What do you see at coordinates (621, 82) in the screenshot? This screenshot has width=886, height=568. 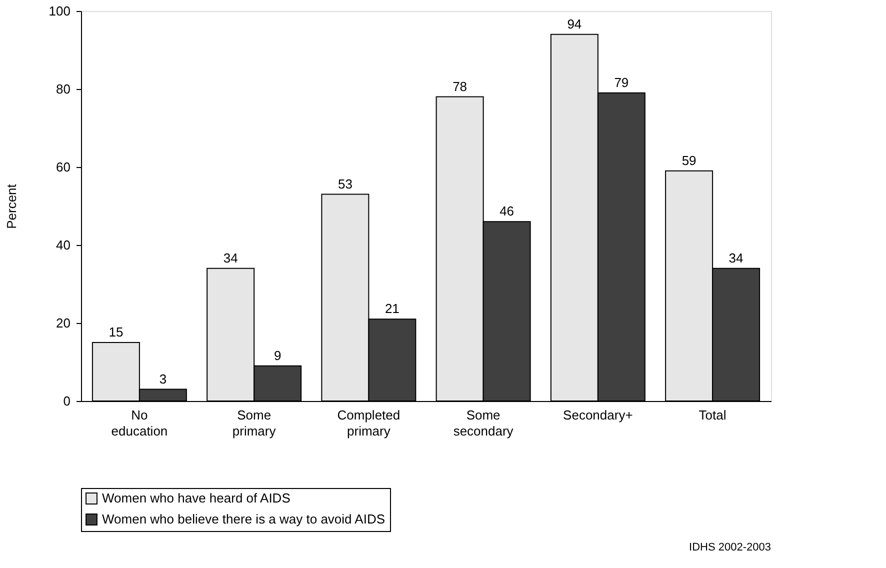 I see `data-label: 79` at bounding box center [621, 82].